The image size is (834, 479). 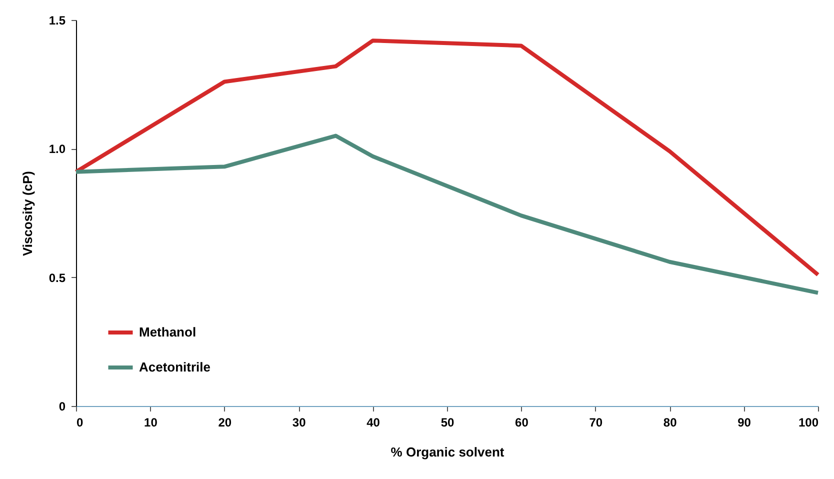 I want to click on x-tick-label: 0, so click(x=80, y=423).